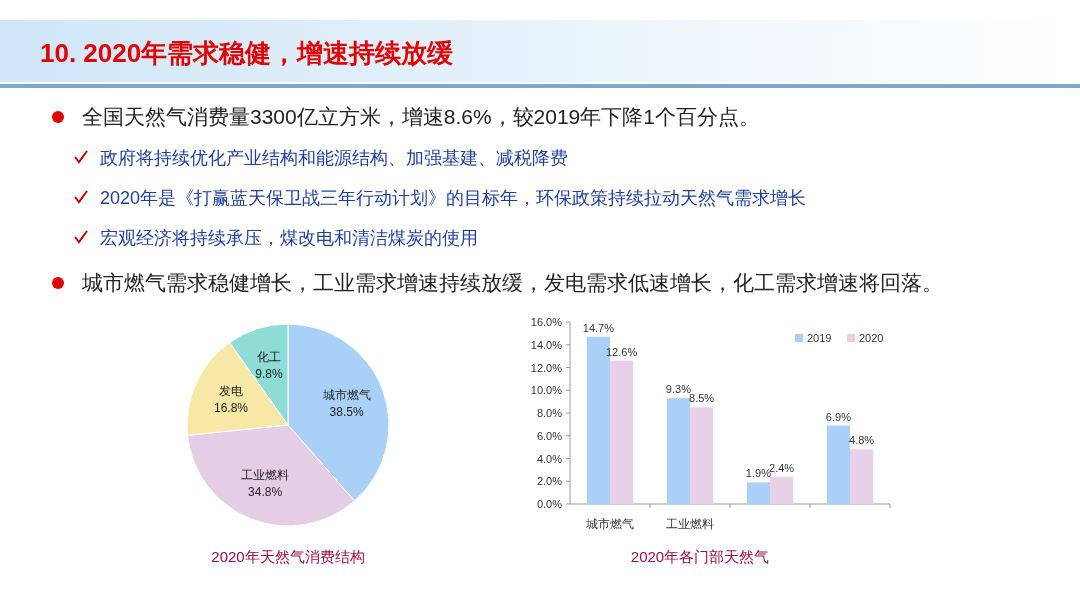  I want to click on text: 政府将持续优化产业结构和能源结构、加强基建、减税降费, so click(334, 158).